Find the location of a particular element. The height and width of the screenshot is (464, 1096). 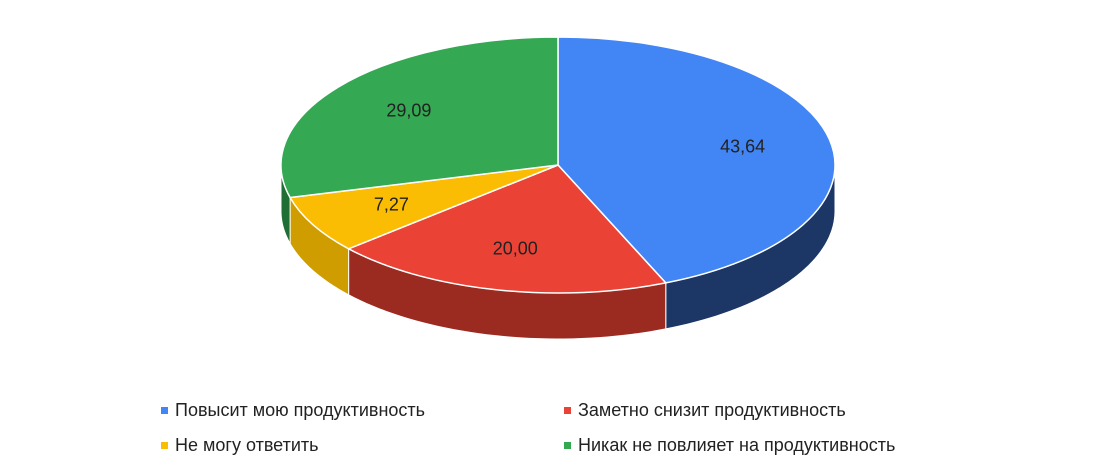

legend-label: Никак не повлияет на продуктивность is located at coordinates (736, 445).